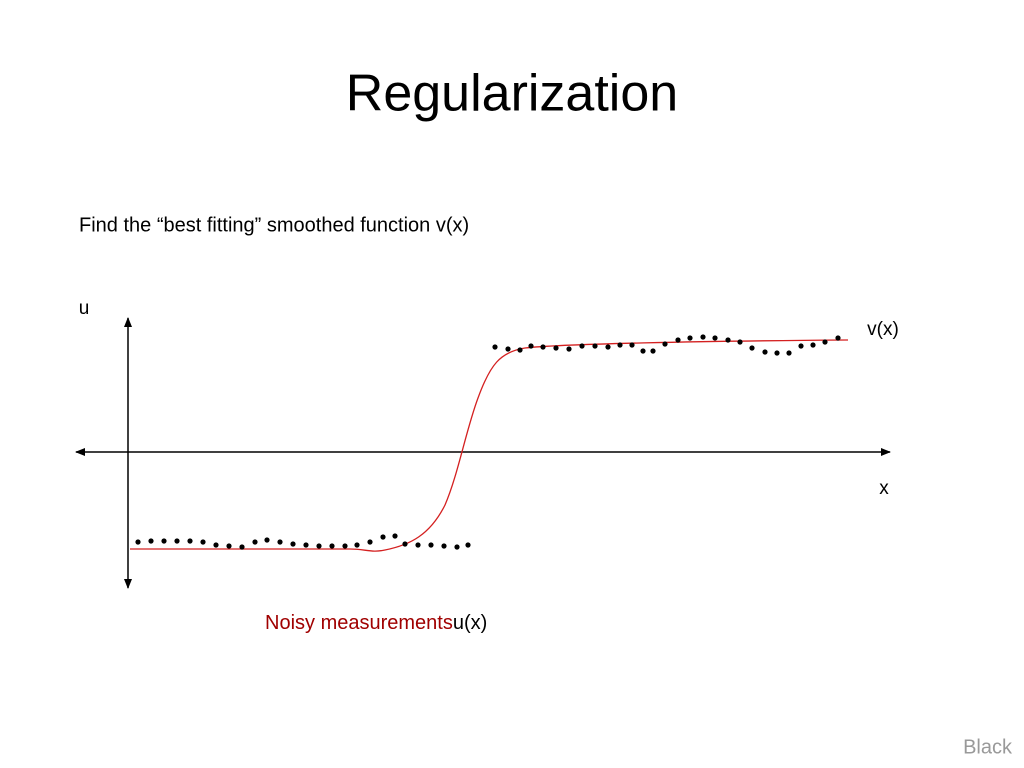 This screenshot has height=768, width=1024. What do you see at coordinates (988, 747) in the screenshot?
I see `footer-text: Black` at bounding box center [988, 747].